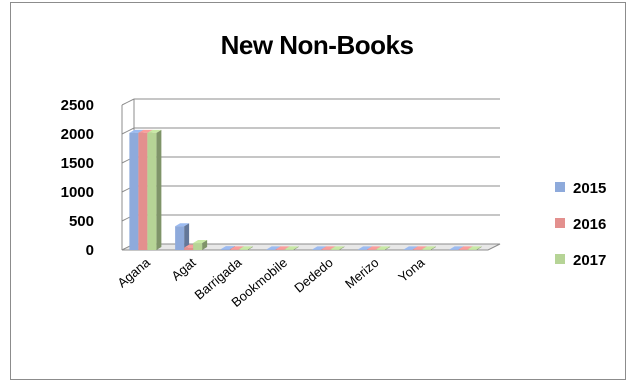 This screenshot has height=383, width=634. I want to click on x-tick-label: Yona, so click(411, 269).